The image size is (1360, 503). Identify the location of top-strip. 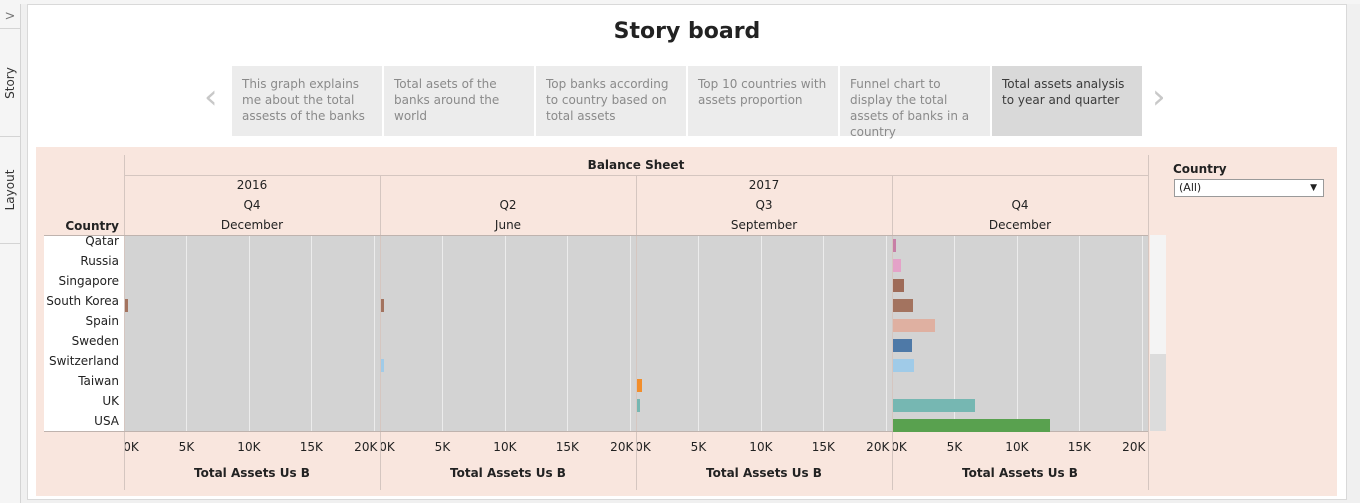
(690, 2).